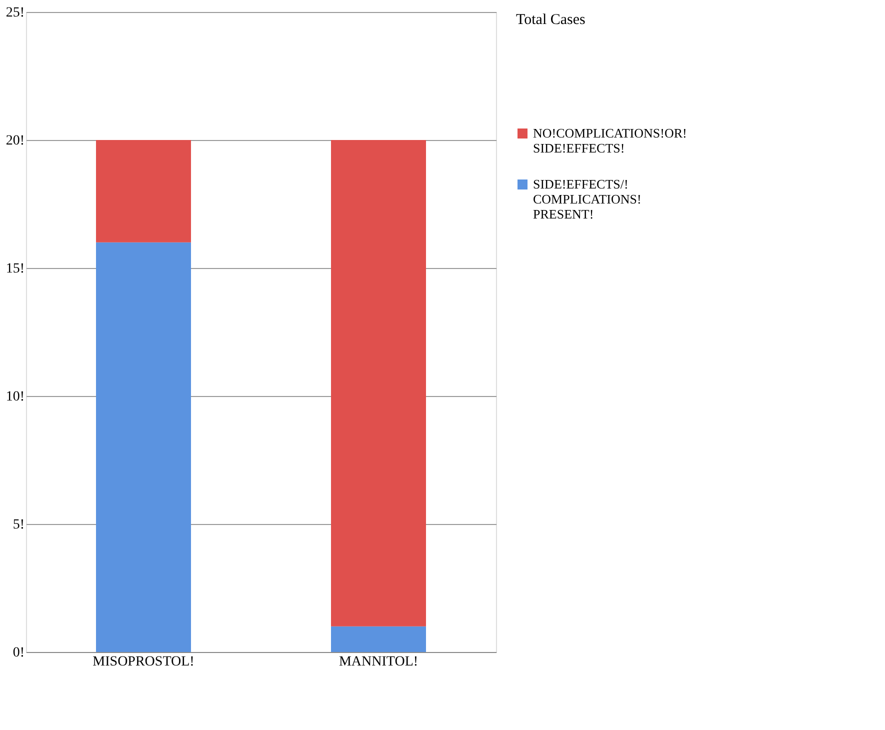  What do you see at coordinates (378, 662) in the screenshot?
I see `x-tick-label: MANNITOL!` at bounding box center [378, 662].